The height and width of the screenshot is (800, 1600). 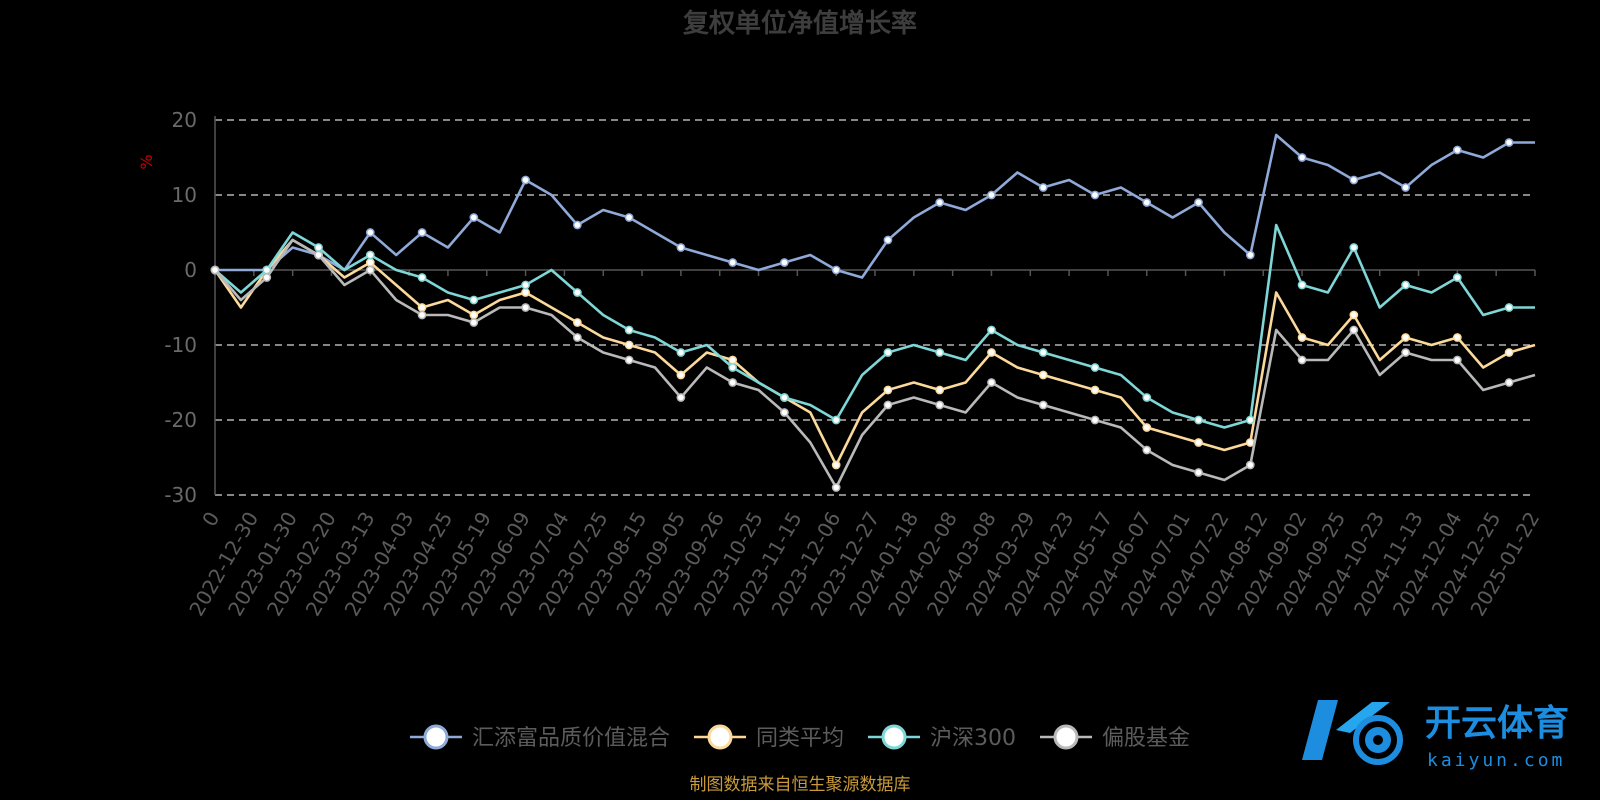 What do you see at coordinates (973, 738) in the screenshot?
I see `legend-label: 沪深300` at bounding box center [973, 738].